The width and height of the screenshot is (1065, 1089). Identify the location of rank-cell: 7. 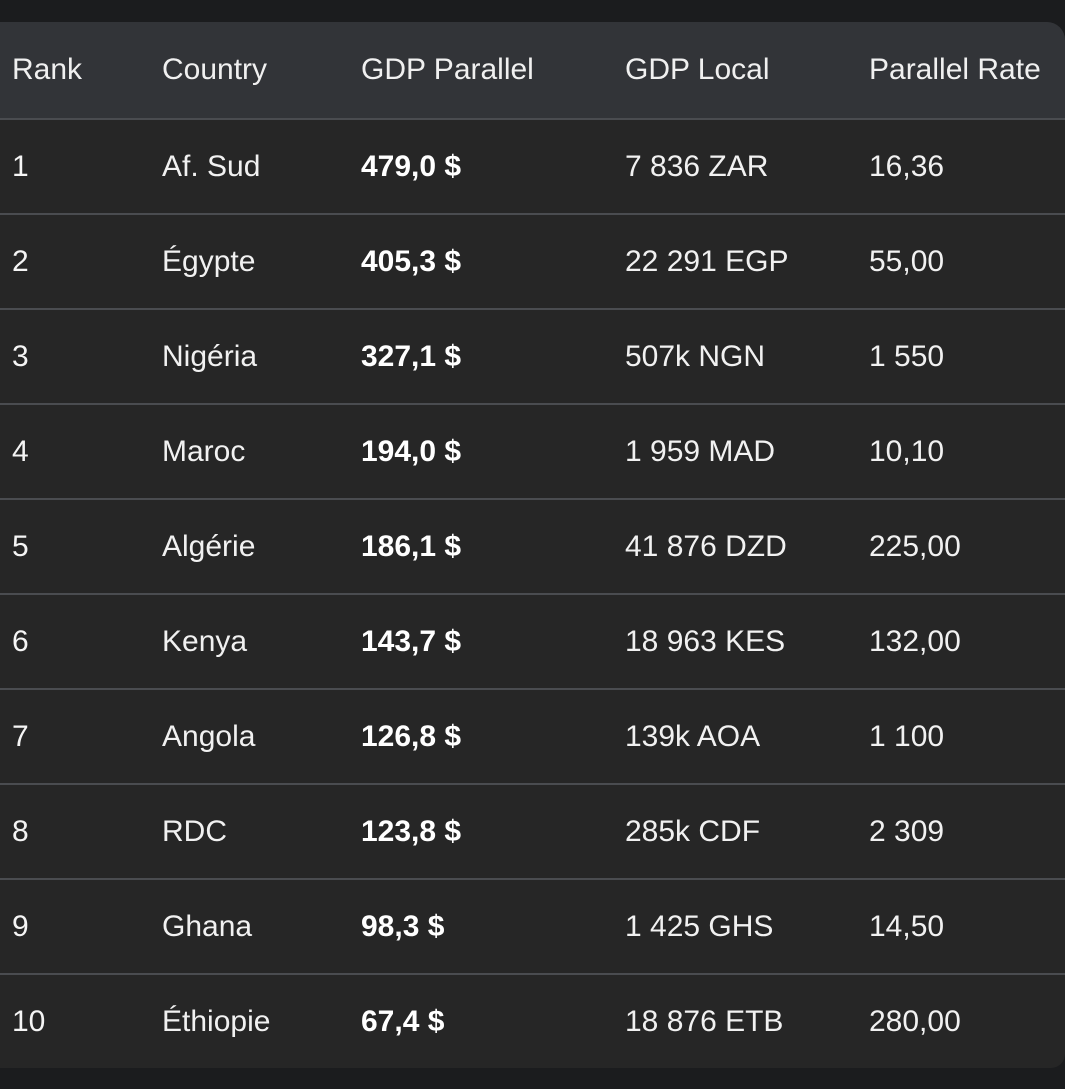
(20, 736).